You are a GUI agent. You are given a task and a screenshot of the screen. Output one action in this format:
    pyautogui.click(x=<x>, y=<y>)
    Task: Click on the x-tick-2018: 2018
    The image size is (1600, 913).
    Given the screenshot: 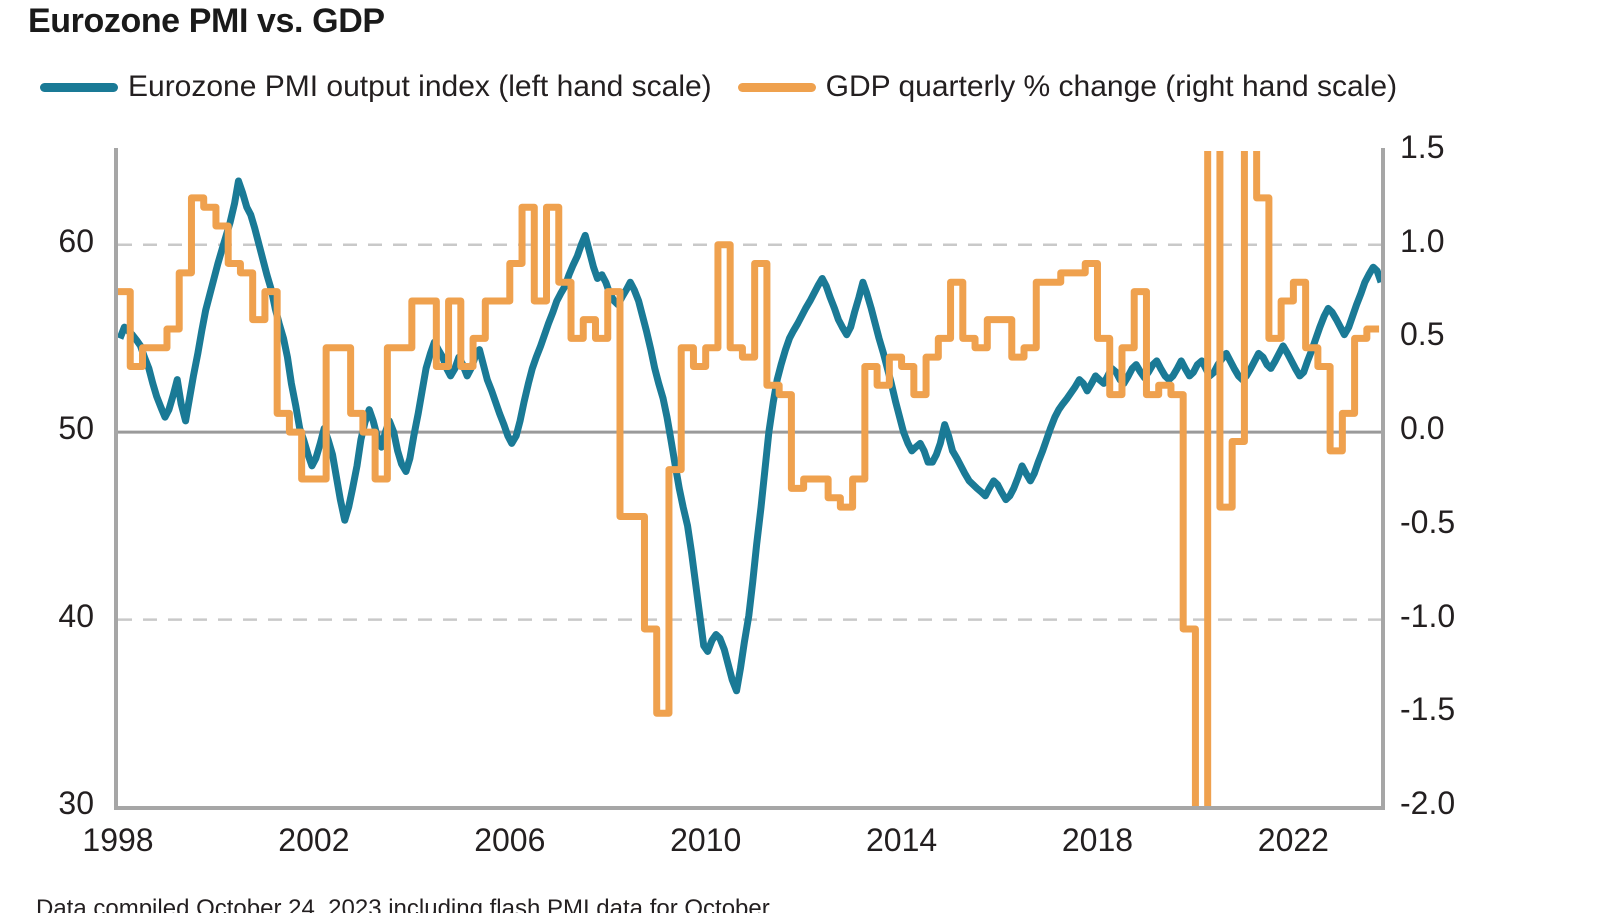 What is the action you would take?
    pyautogui.click(x=1097, y=840)
    